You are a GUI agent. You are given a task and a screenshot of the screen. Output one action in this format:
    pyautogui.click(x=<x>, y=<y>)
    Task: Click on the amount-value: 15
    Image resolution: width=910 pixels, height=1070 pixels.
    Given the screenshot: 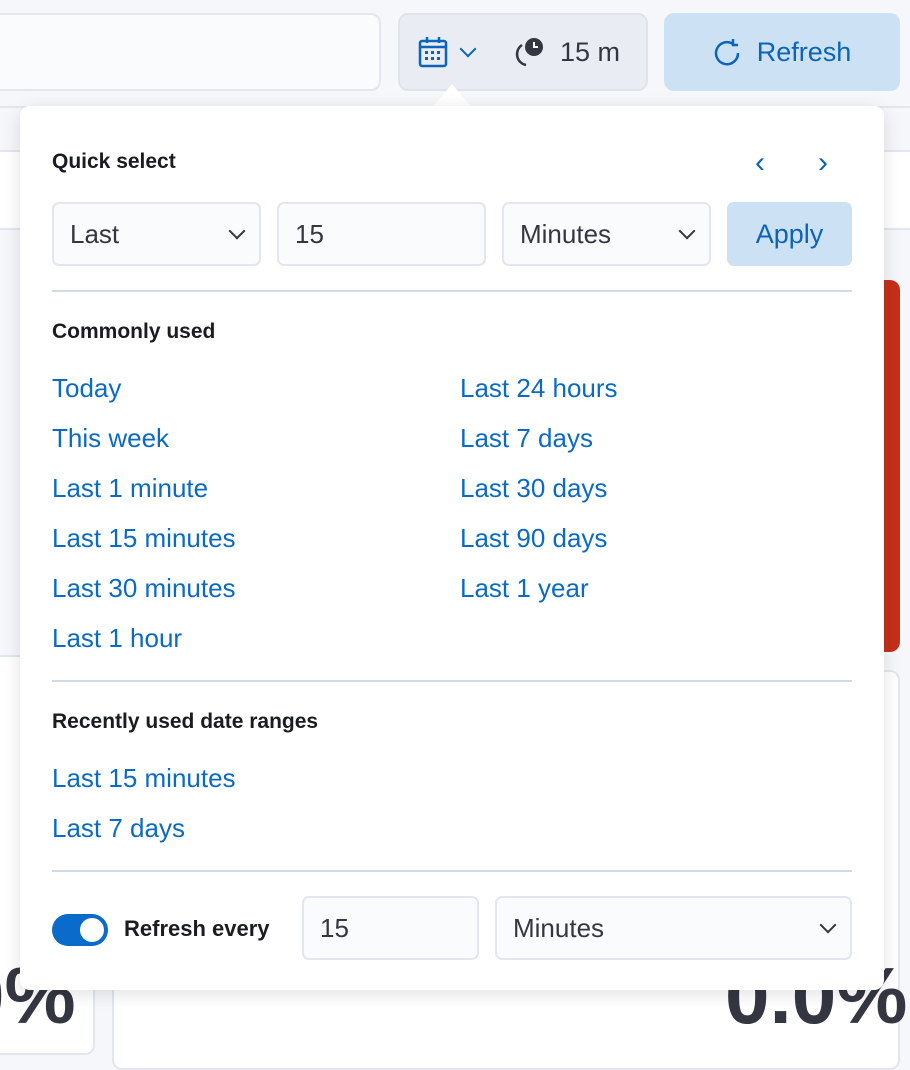 What is the action you would take?
    pyautogui.click(x=309, y=233)
    